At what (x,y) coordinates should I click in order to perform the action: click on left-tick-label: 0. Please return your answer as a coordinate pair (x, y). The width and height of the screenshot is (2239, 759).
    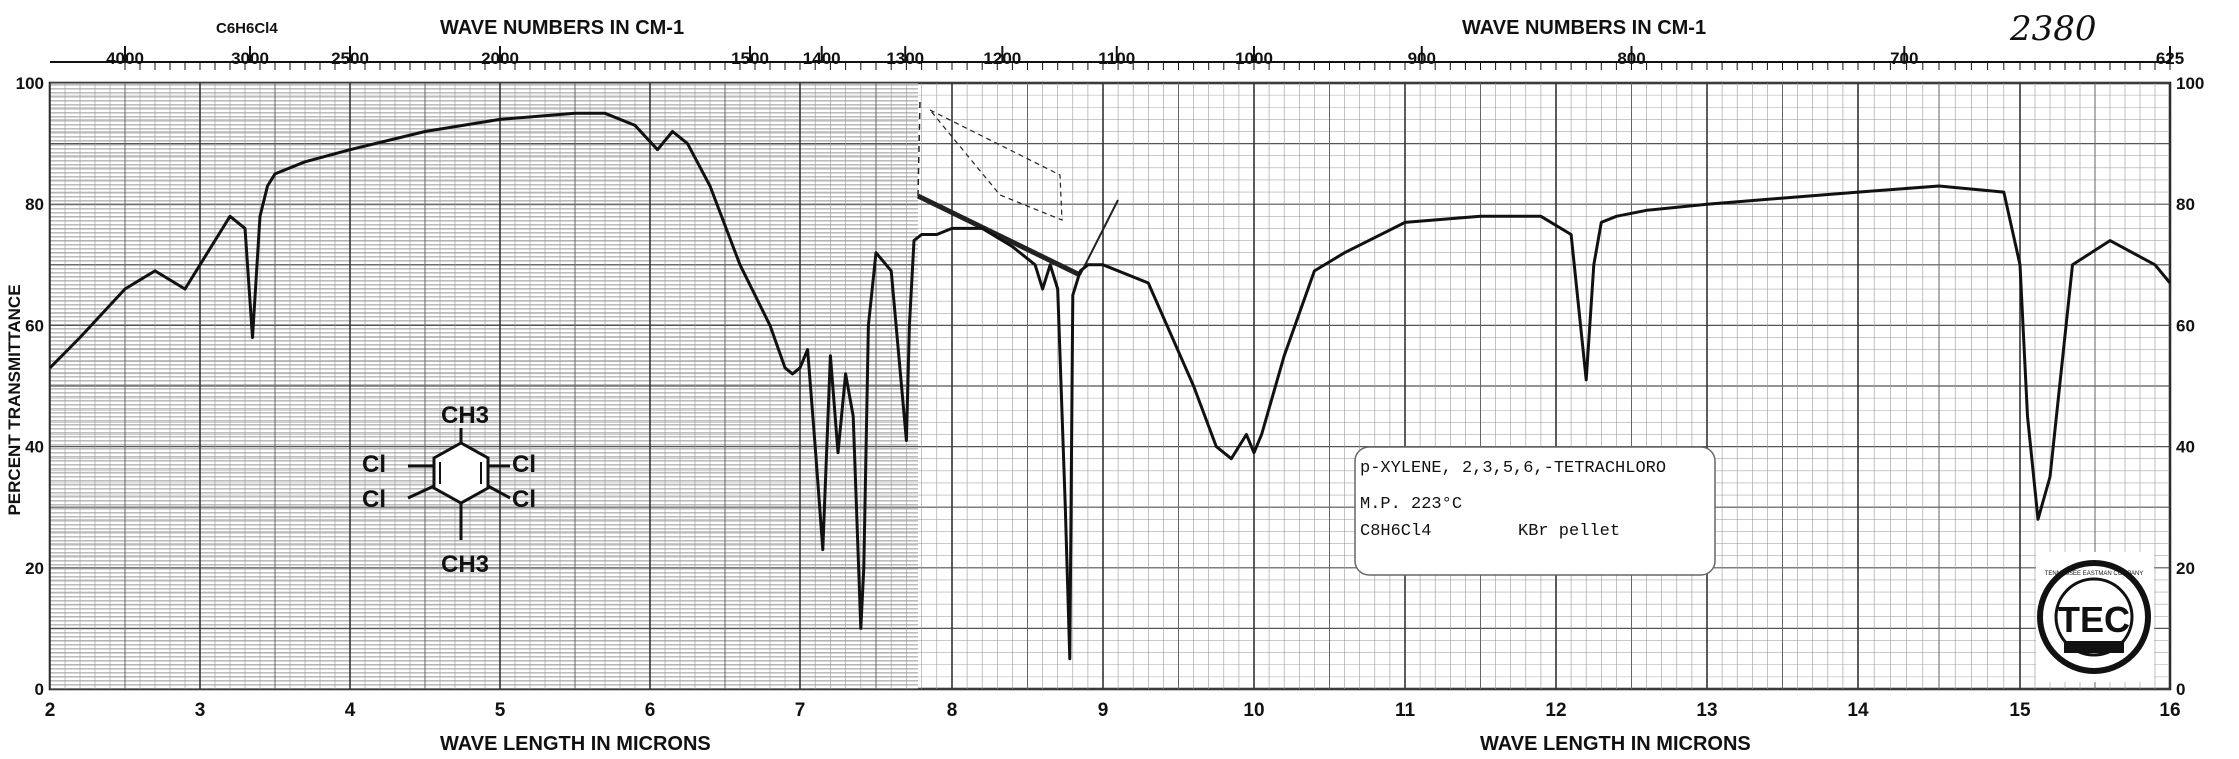
    Looking at the image, I should click on (39, 689).